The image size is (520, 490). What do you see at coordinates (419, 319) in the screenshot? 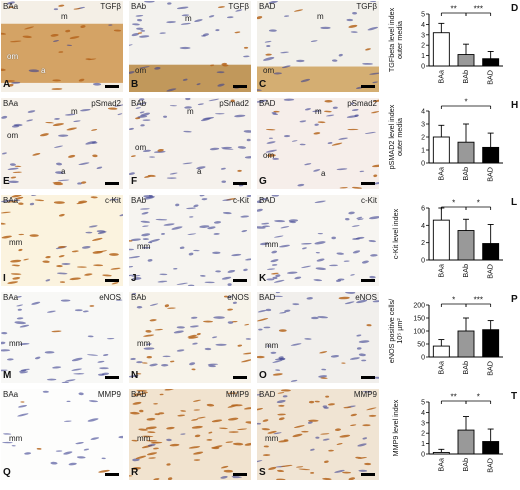
I see `y-tick-label: 150` at bounding box center [419, 319].